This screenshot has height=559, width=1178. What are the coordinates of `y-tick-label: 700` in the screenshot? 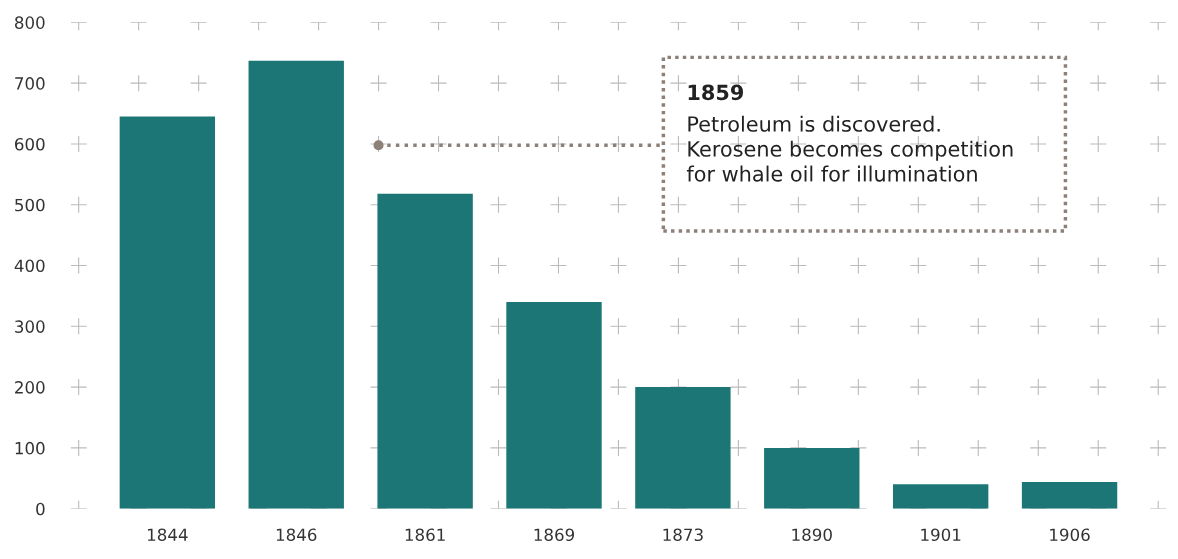 It's located at (30, 83).